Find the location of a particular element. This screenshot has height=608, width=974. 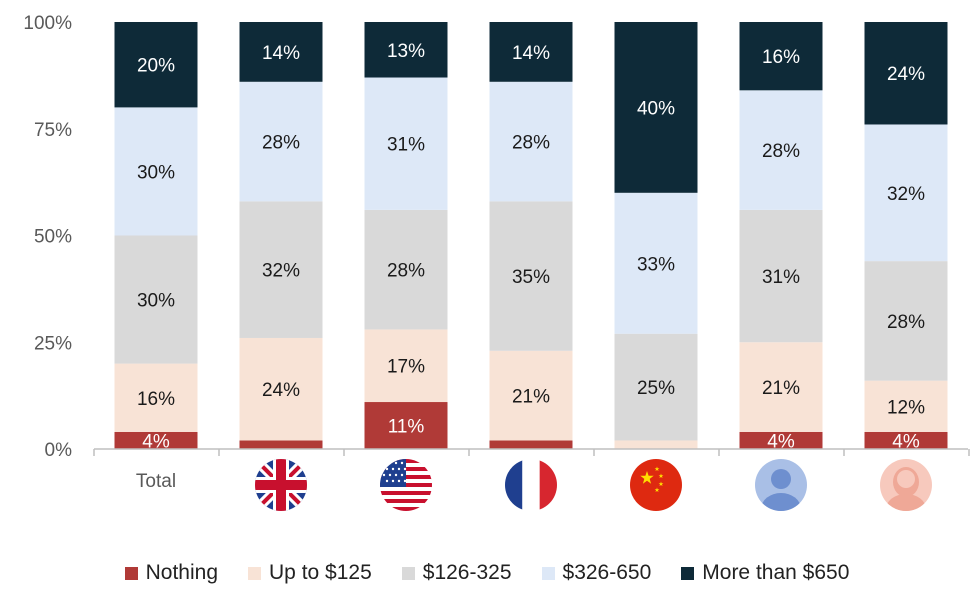

data-label: 17% is located at coordinates (406, 367).